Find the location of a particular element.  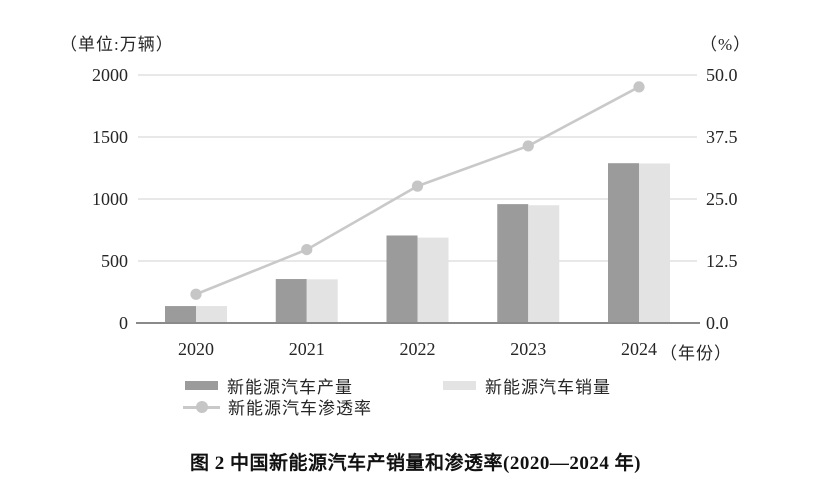

bar-production-2020 is located at coordinates (180, 314).